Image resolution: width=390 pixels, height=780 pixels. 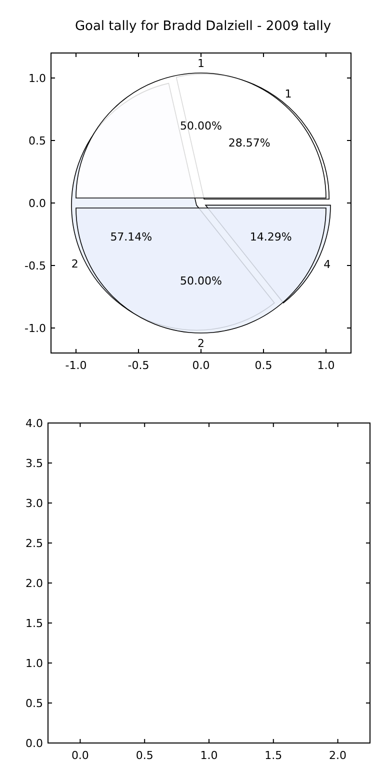 What do you see at coordinates (338, 755) in the screenshot?
I see `x-tick-label: 2.0` at bounding box center [338, 755].